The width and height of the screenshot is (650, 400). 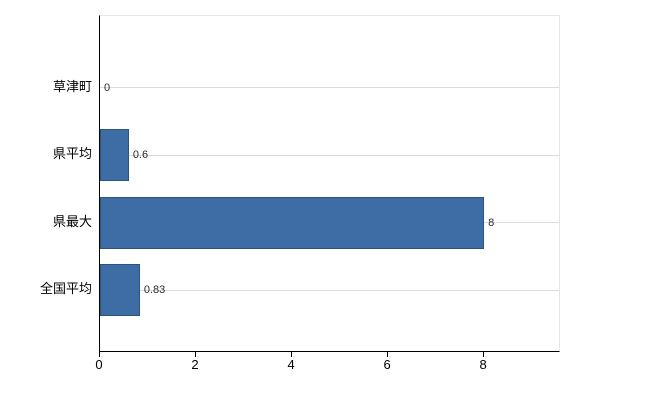 I want to click on category-label-1: 県平均, so click(x=72, y=154).